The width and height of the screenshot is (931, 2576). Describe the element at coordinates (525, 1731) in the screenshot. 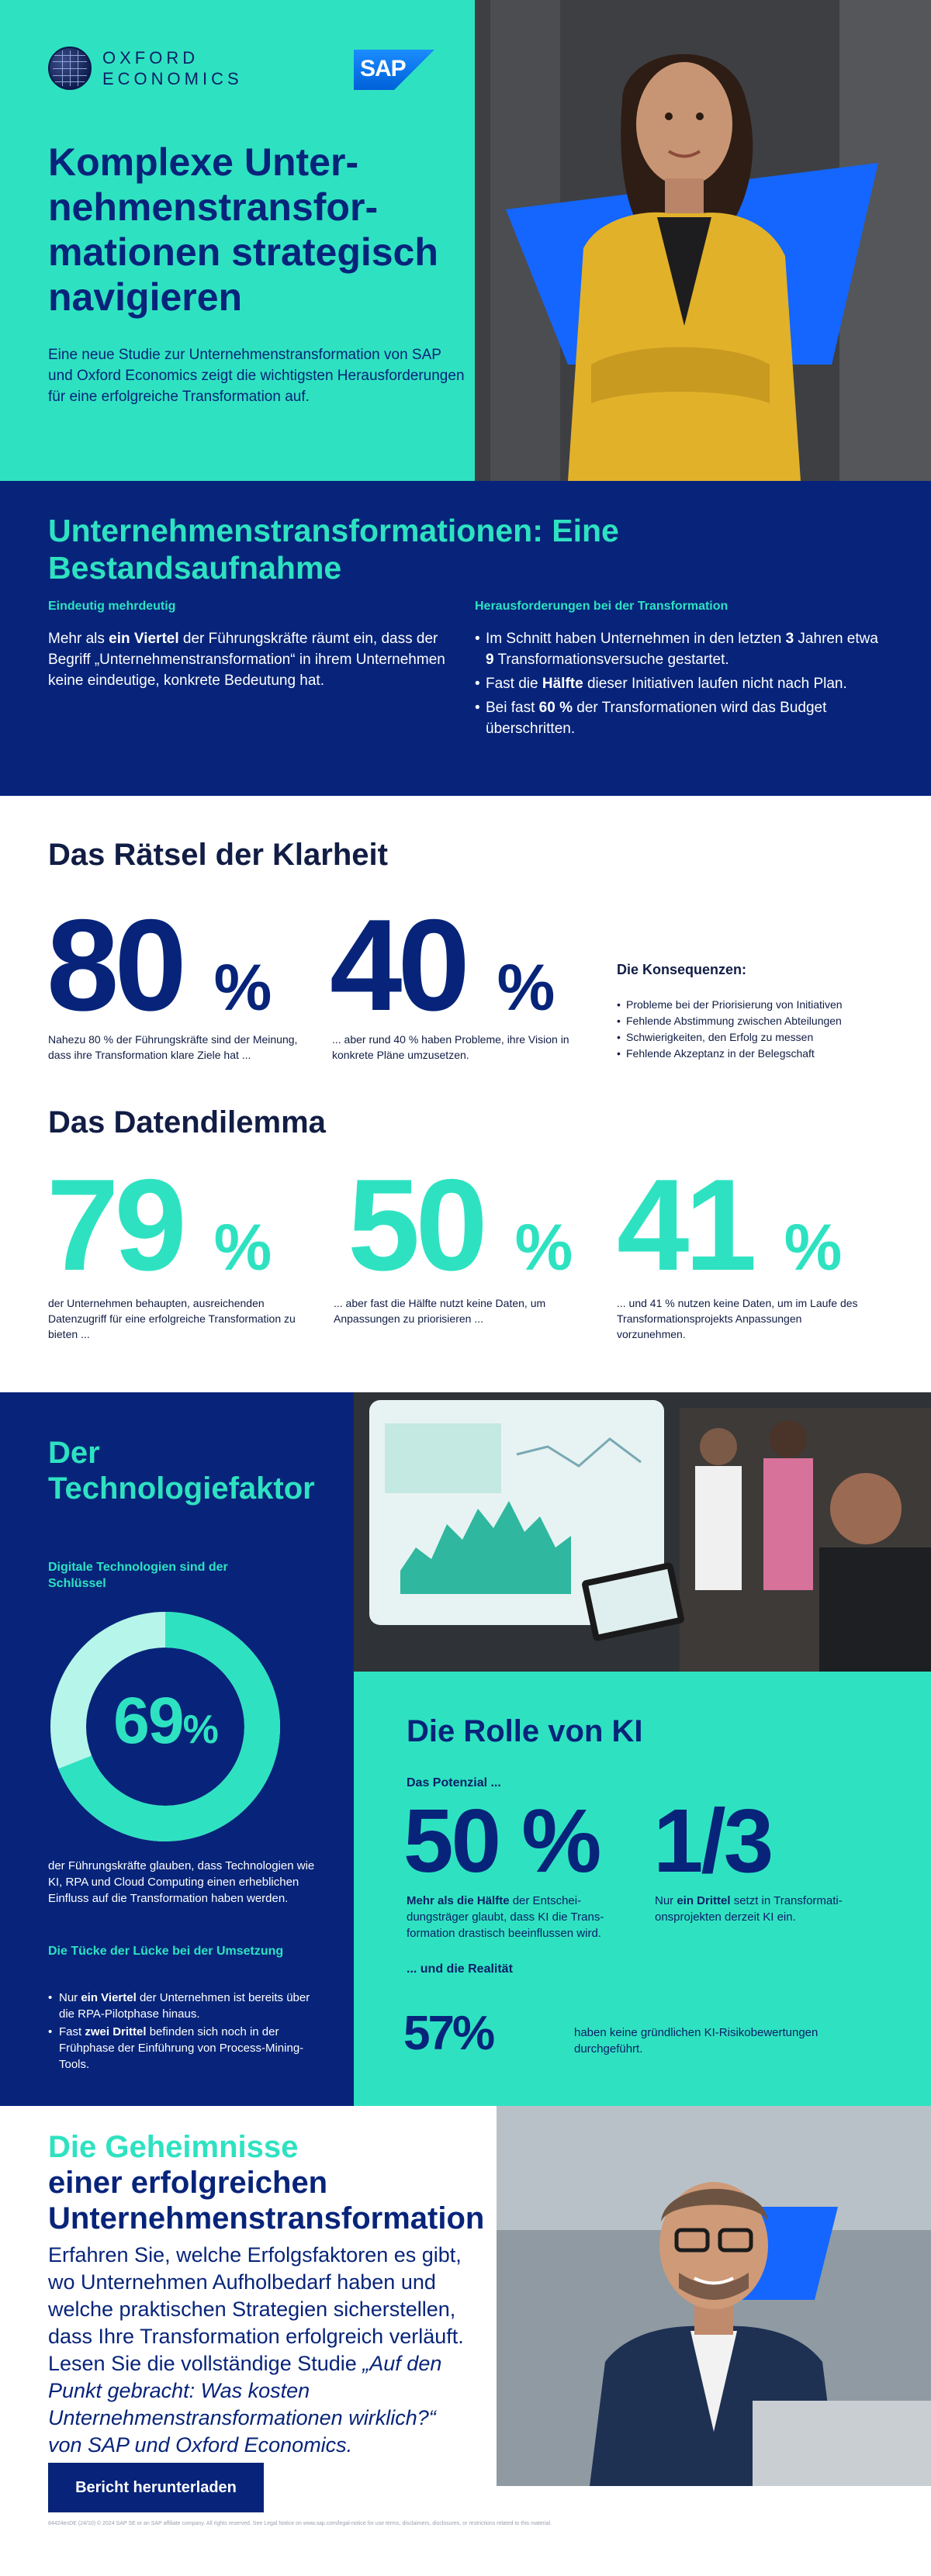

I see `ki-title: Die Rolle von KI` at that location.